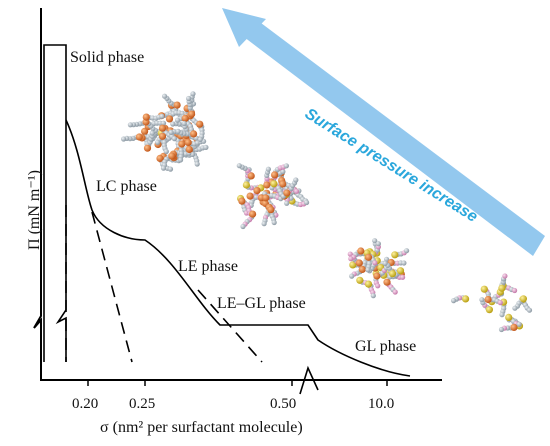  What do you see at coordinates (261, 303) in the screenshot?
I see `le-gl-phase-label: LE–GL phase` at bounding box center [261, 303].